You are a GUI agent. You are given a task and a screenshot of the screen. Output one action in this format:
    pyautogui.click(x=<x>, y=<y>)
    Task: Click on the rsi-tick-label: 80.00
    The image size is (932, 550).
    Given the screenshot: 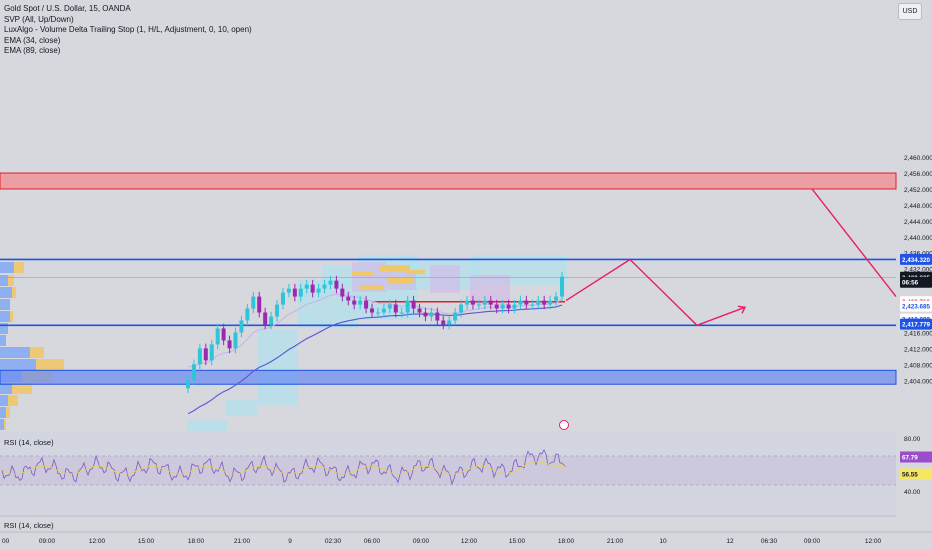 What is the action you would take?
    pyautogui.click(x=912, y=439)
    